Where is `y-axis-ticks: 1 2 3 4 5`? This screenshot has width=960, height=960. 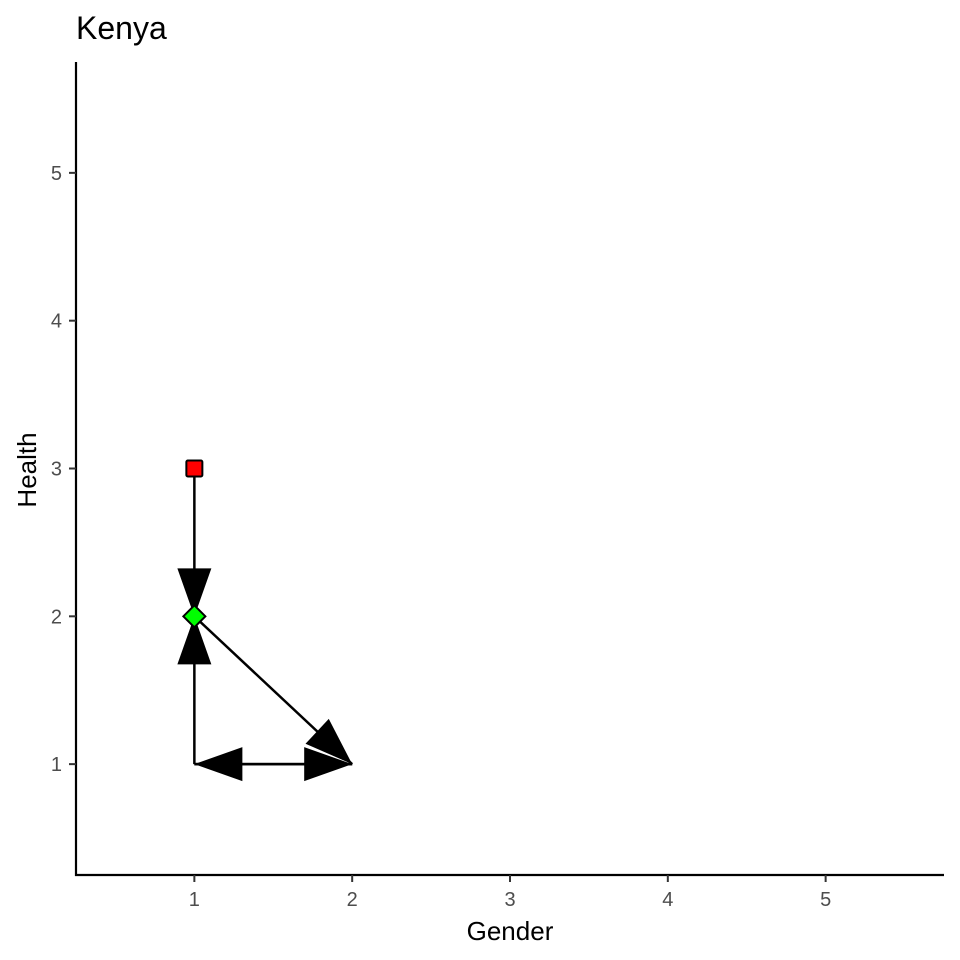
y-axis-ticks: 1 2 3 4 5 is located at coordinates (63, 469).